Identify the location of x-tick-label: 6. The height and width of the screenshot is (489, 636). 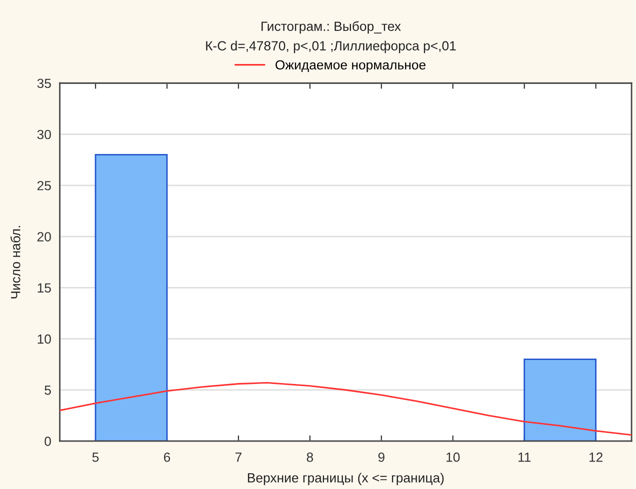
(167, 457).